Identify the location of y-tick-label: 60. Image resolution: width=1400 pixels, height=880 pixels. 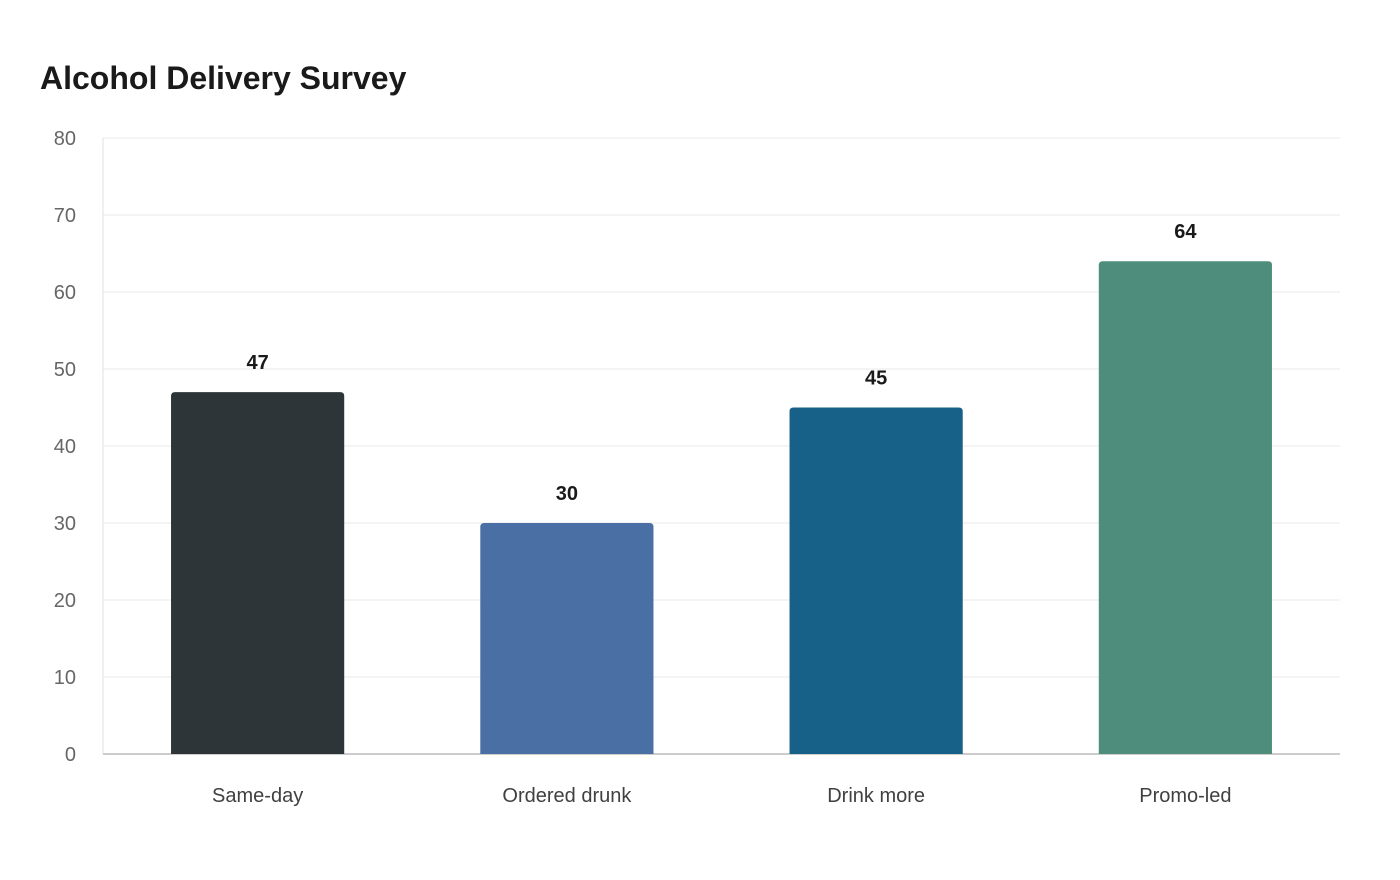
(65, 293).